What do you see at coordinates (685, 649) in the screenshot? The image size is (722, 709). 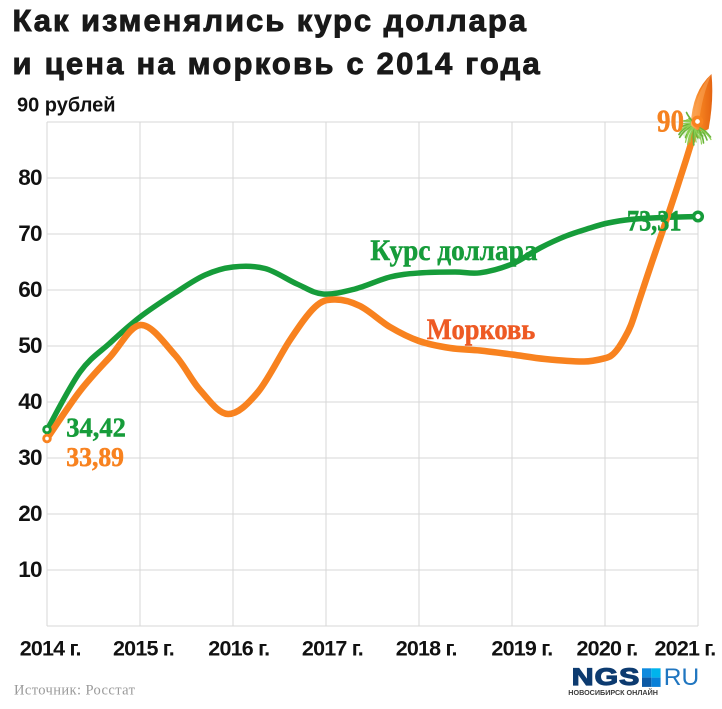 I see `svg-text: 2021 г.` at bounding box center [685, 649].